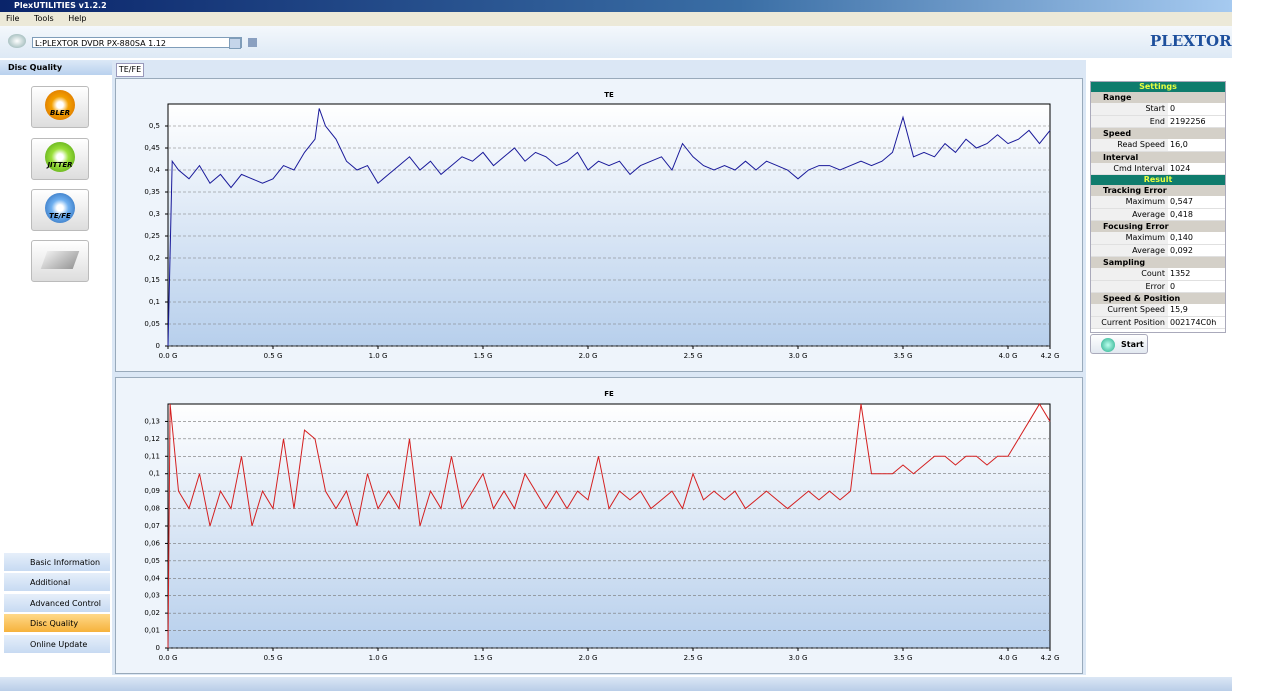  I want to click on drive-image, so click(60, 260).